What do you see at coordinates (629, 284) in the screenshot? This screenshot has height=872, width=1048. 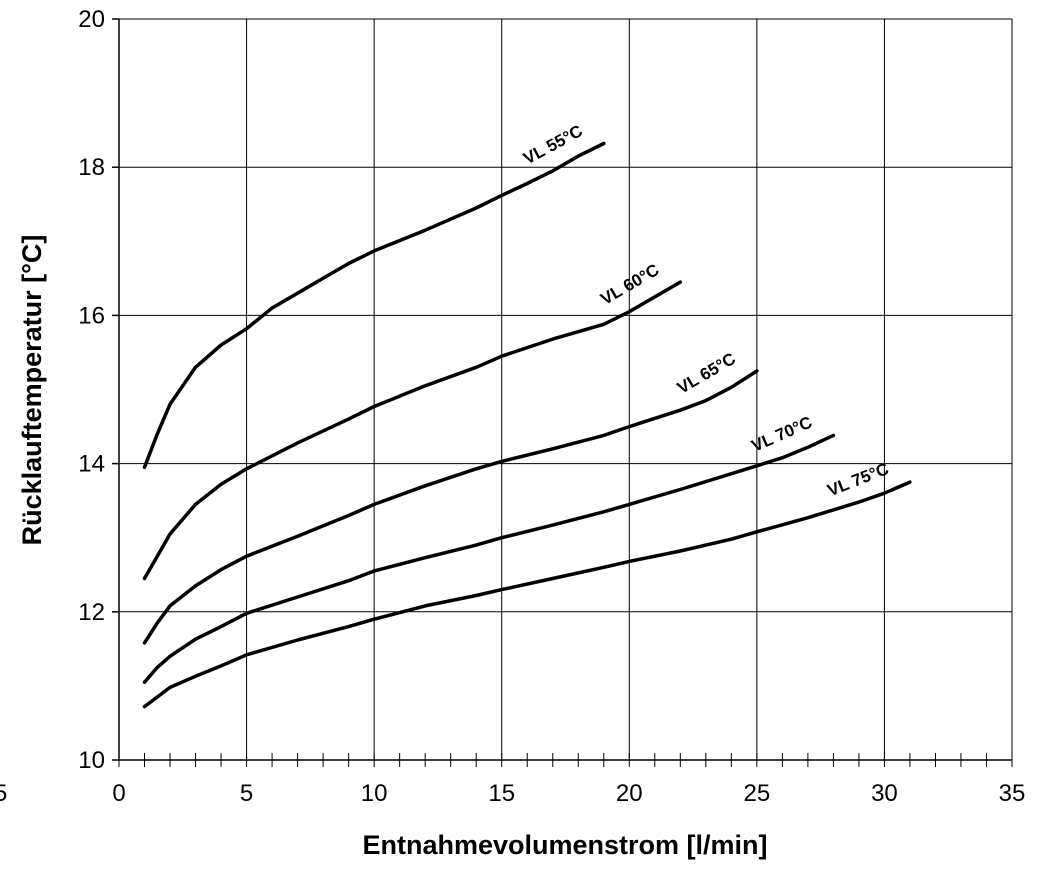 I see `series-label-2: VL 60°C` at bounding box center [629, 284].